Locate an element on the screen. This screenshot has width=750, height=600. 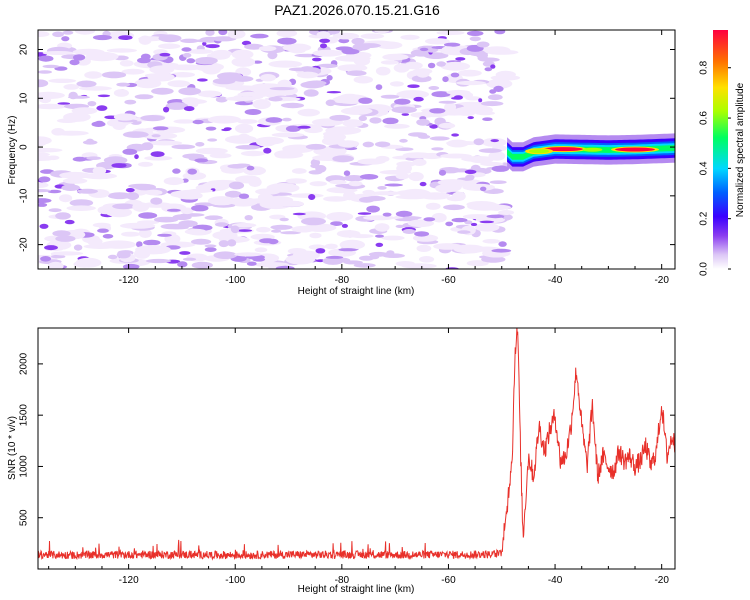
heatmap-ytick-label: 10 is located at coordinates (24, 98).